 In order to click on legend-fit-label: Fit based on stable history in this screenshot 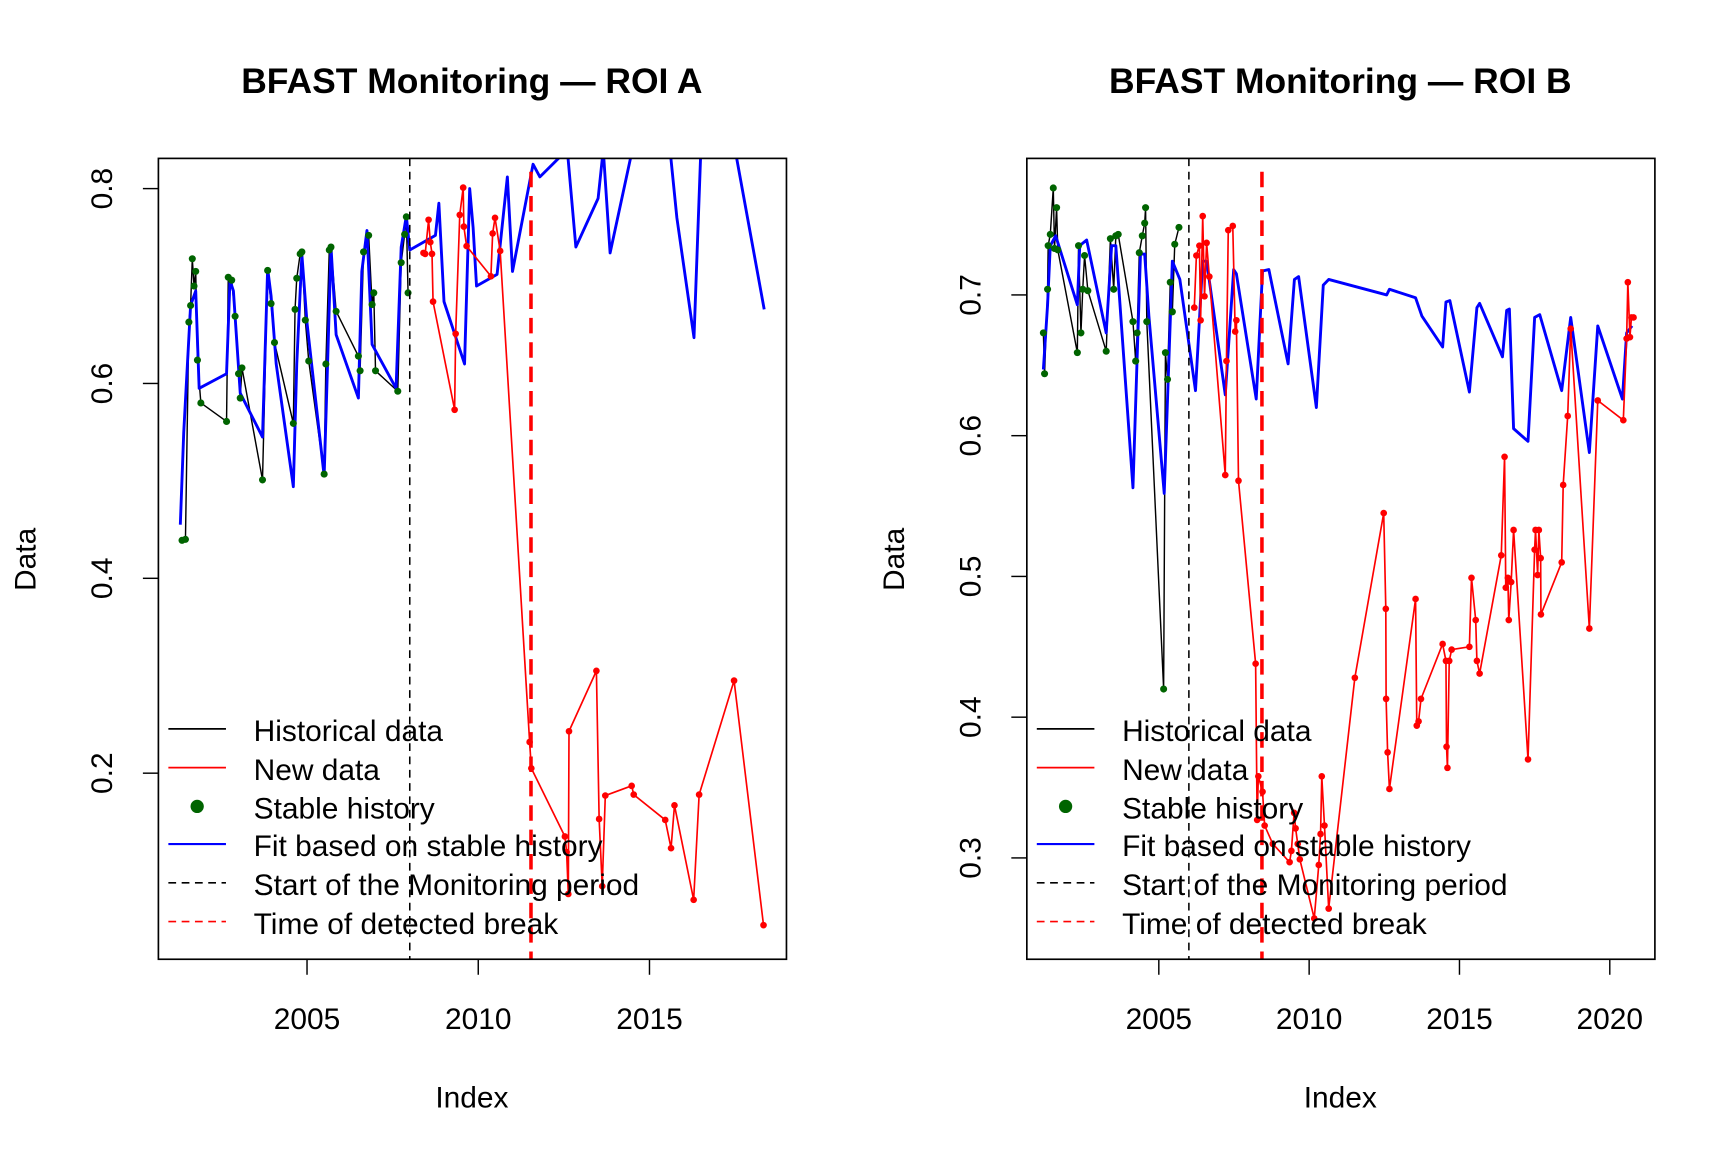, I will do `click(428, 846)`.